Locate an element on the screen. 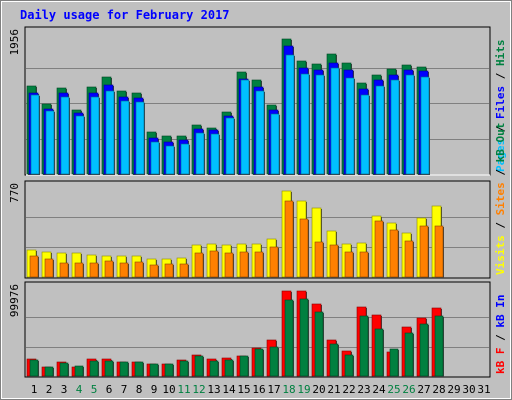  x-tick-label-18: 18 is located at coordinates (288, 389).